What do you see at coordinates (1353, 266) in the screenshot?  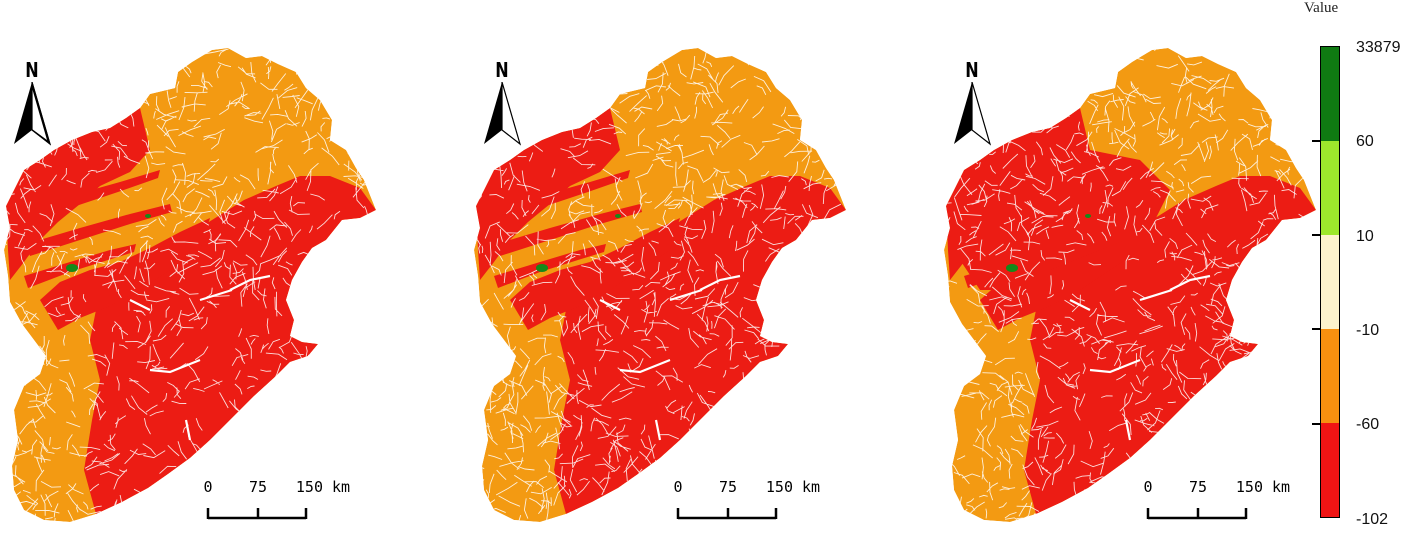 I see `legend: Value 33879 60 10 -10 -60 -102` at bounding box center [1353, 266].